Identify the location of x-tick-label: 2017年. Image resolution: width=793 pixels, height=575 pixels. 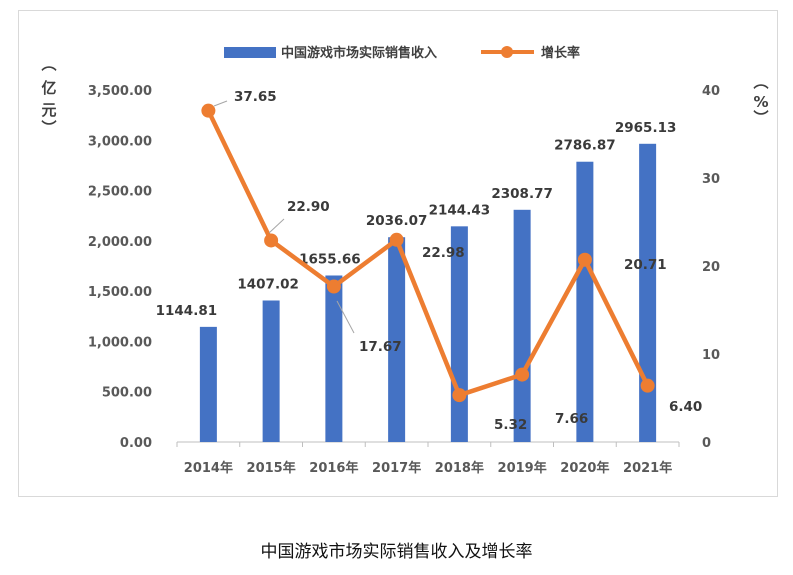
(396, 468).